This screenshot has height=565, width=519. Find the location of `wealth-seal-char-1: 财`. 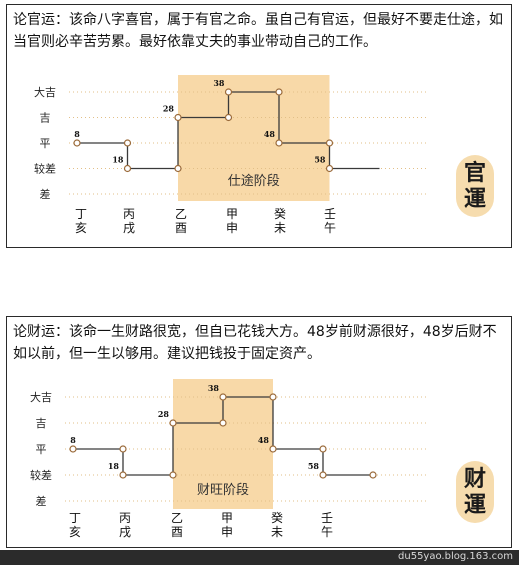

wealth-seal-char-1: 财 is located at coordinates (474, 479).